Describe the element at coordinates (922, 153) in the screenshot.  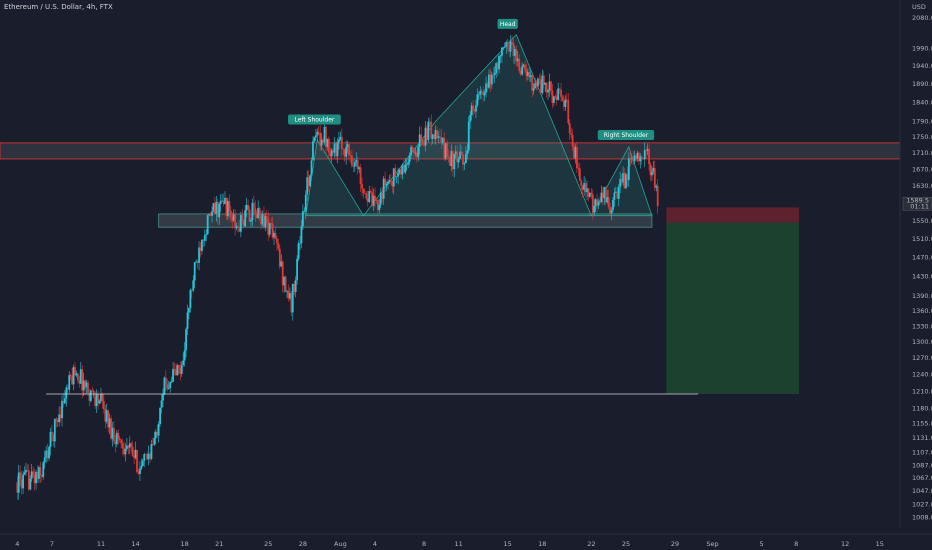
I see `price-tick-label: 1710.0` at that location.